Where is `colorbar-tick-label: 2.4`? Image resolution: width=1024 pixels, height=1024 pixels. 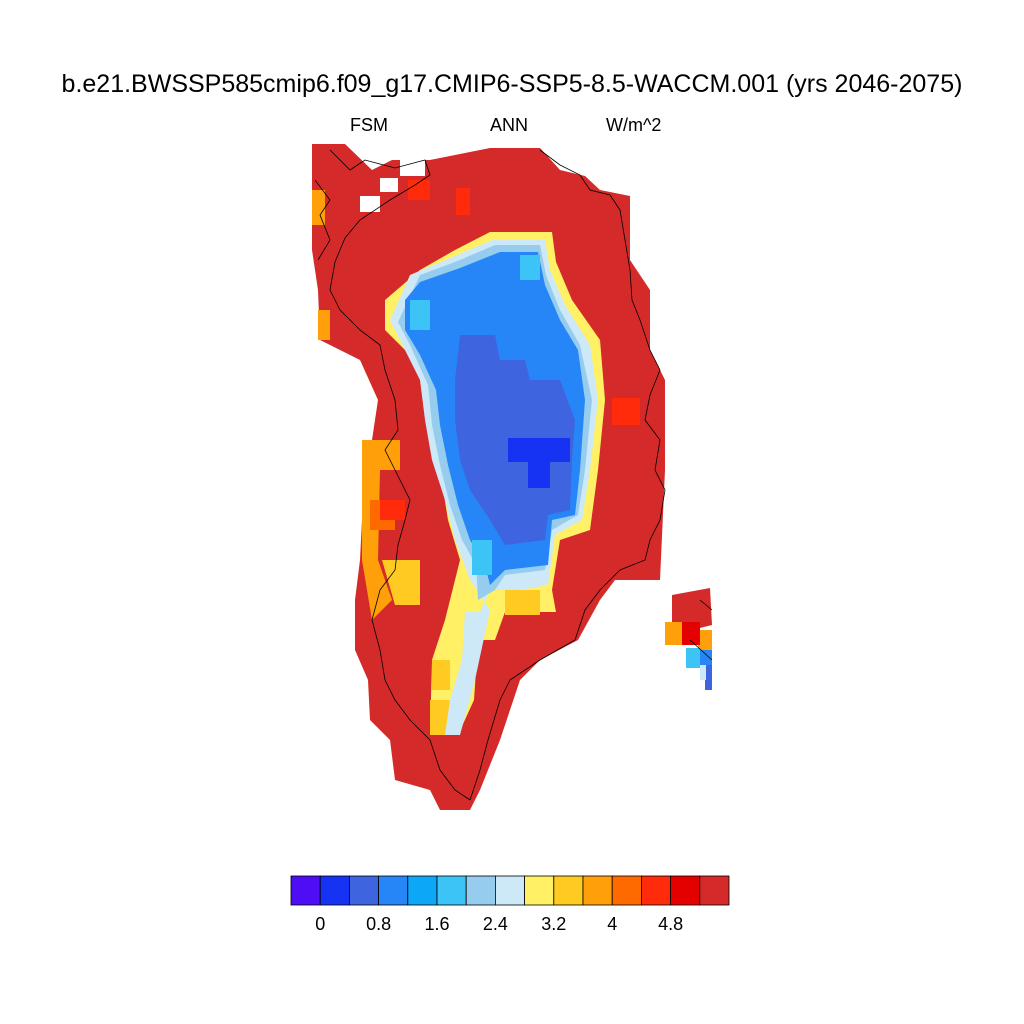 colorbar-tick-label: 2.4 is located at coordinates (495, 924).